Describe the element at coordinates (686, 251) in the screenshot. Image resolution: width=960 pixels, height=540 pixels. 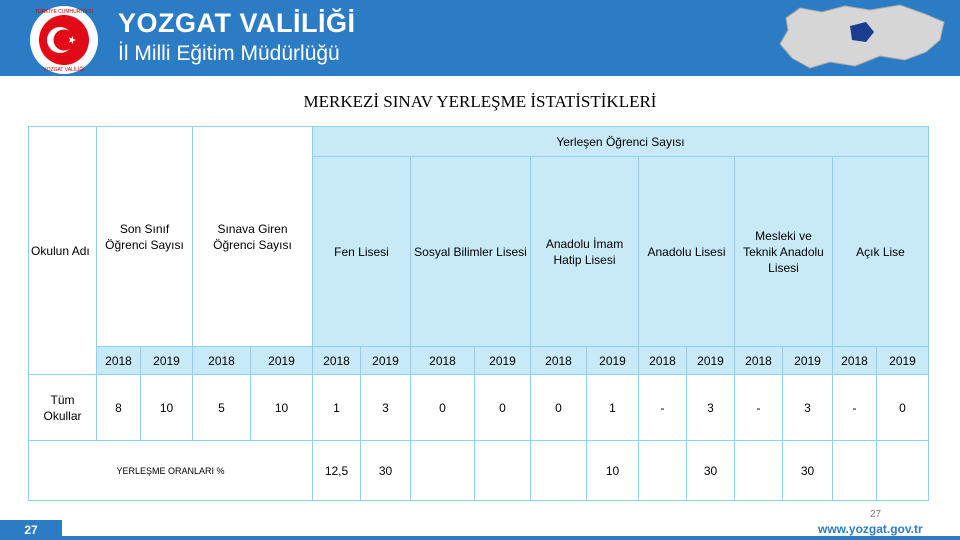
I see `column-header: Anadolu Lisesi` at that location.